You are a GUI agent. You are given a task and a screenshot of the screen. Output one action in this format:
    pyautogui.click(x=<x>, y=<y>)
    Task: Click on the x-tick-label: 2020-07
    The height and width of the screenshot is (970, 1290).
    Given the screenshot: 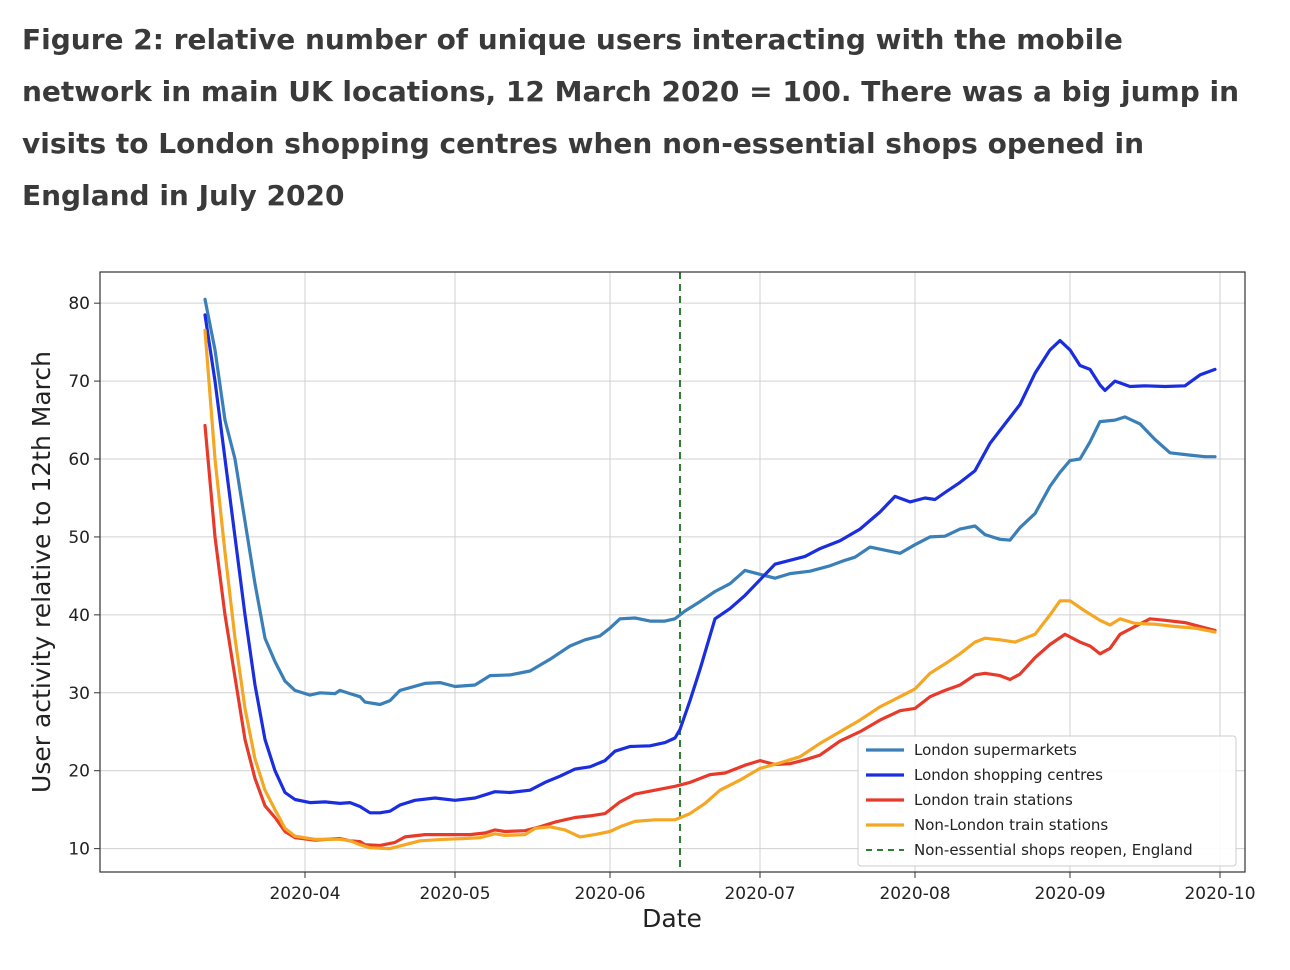 What is the action you would take?
    pyautogui.click(x=759, y=894)
    